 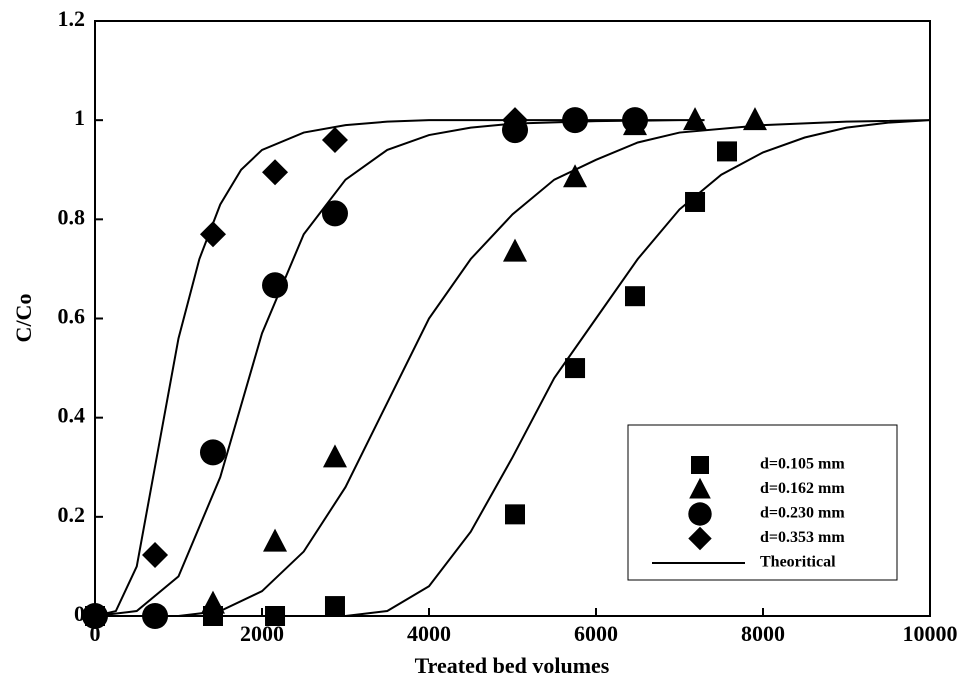 What do you see at coordinates (930, 633) in the screenshot?
I see `x-tick-label: 10000` at bounding box center [930, 633].